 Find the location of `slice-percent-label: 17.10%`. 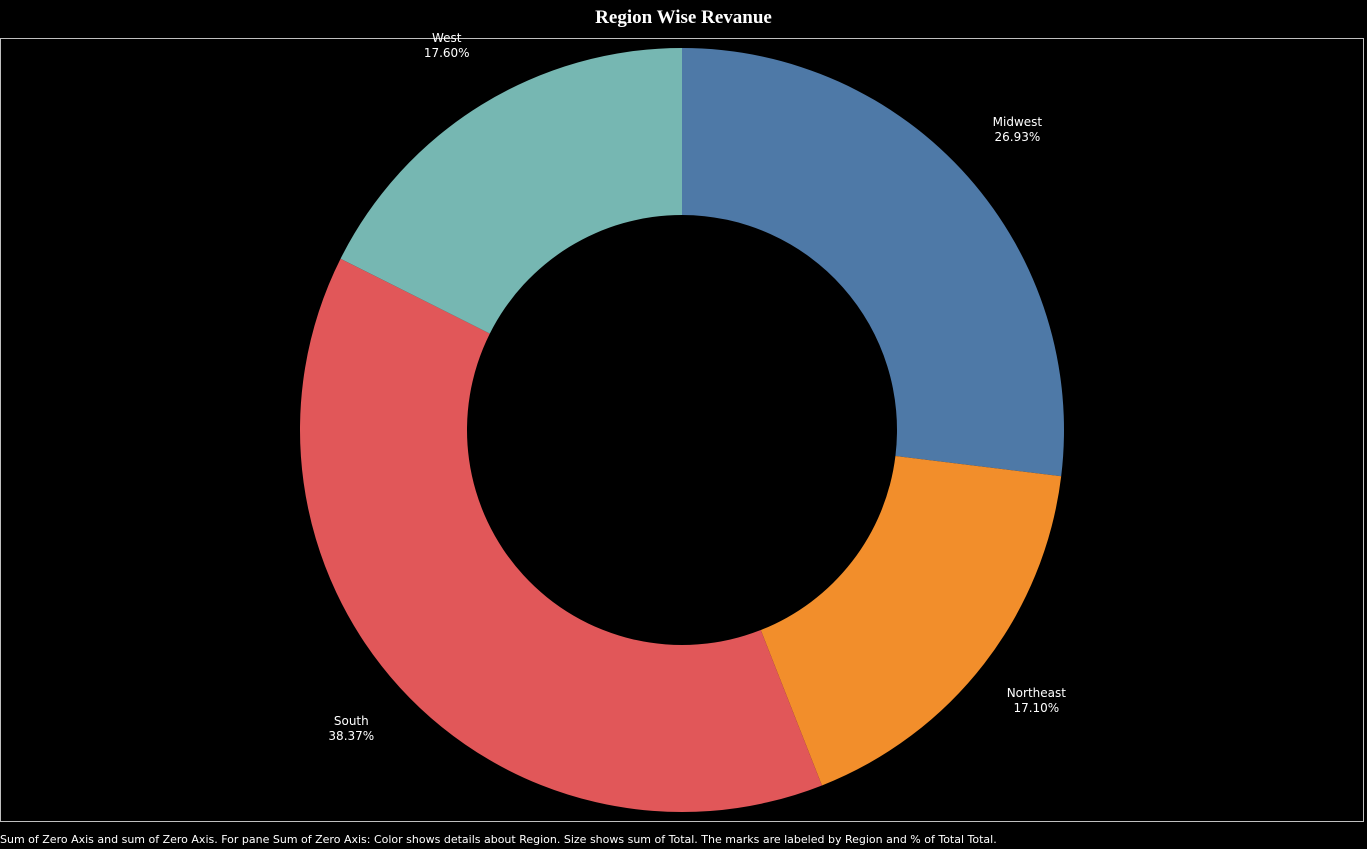

slice-percent-label: 17.10% is located at coordinates (1036, 708).